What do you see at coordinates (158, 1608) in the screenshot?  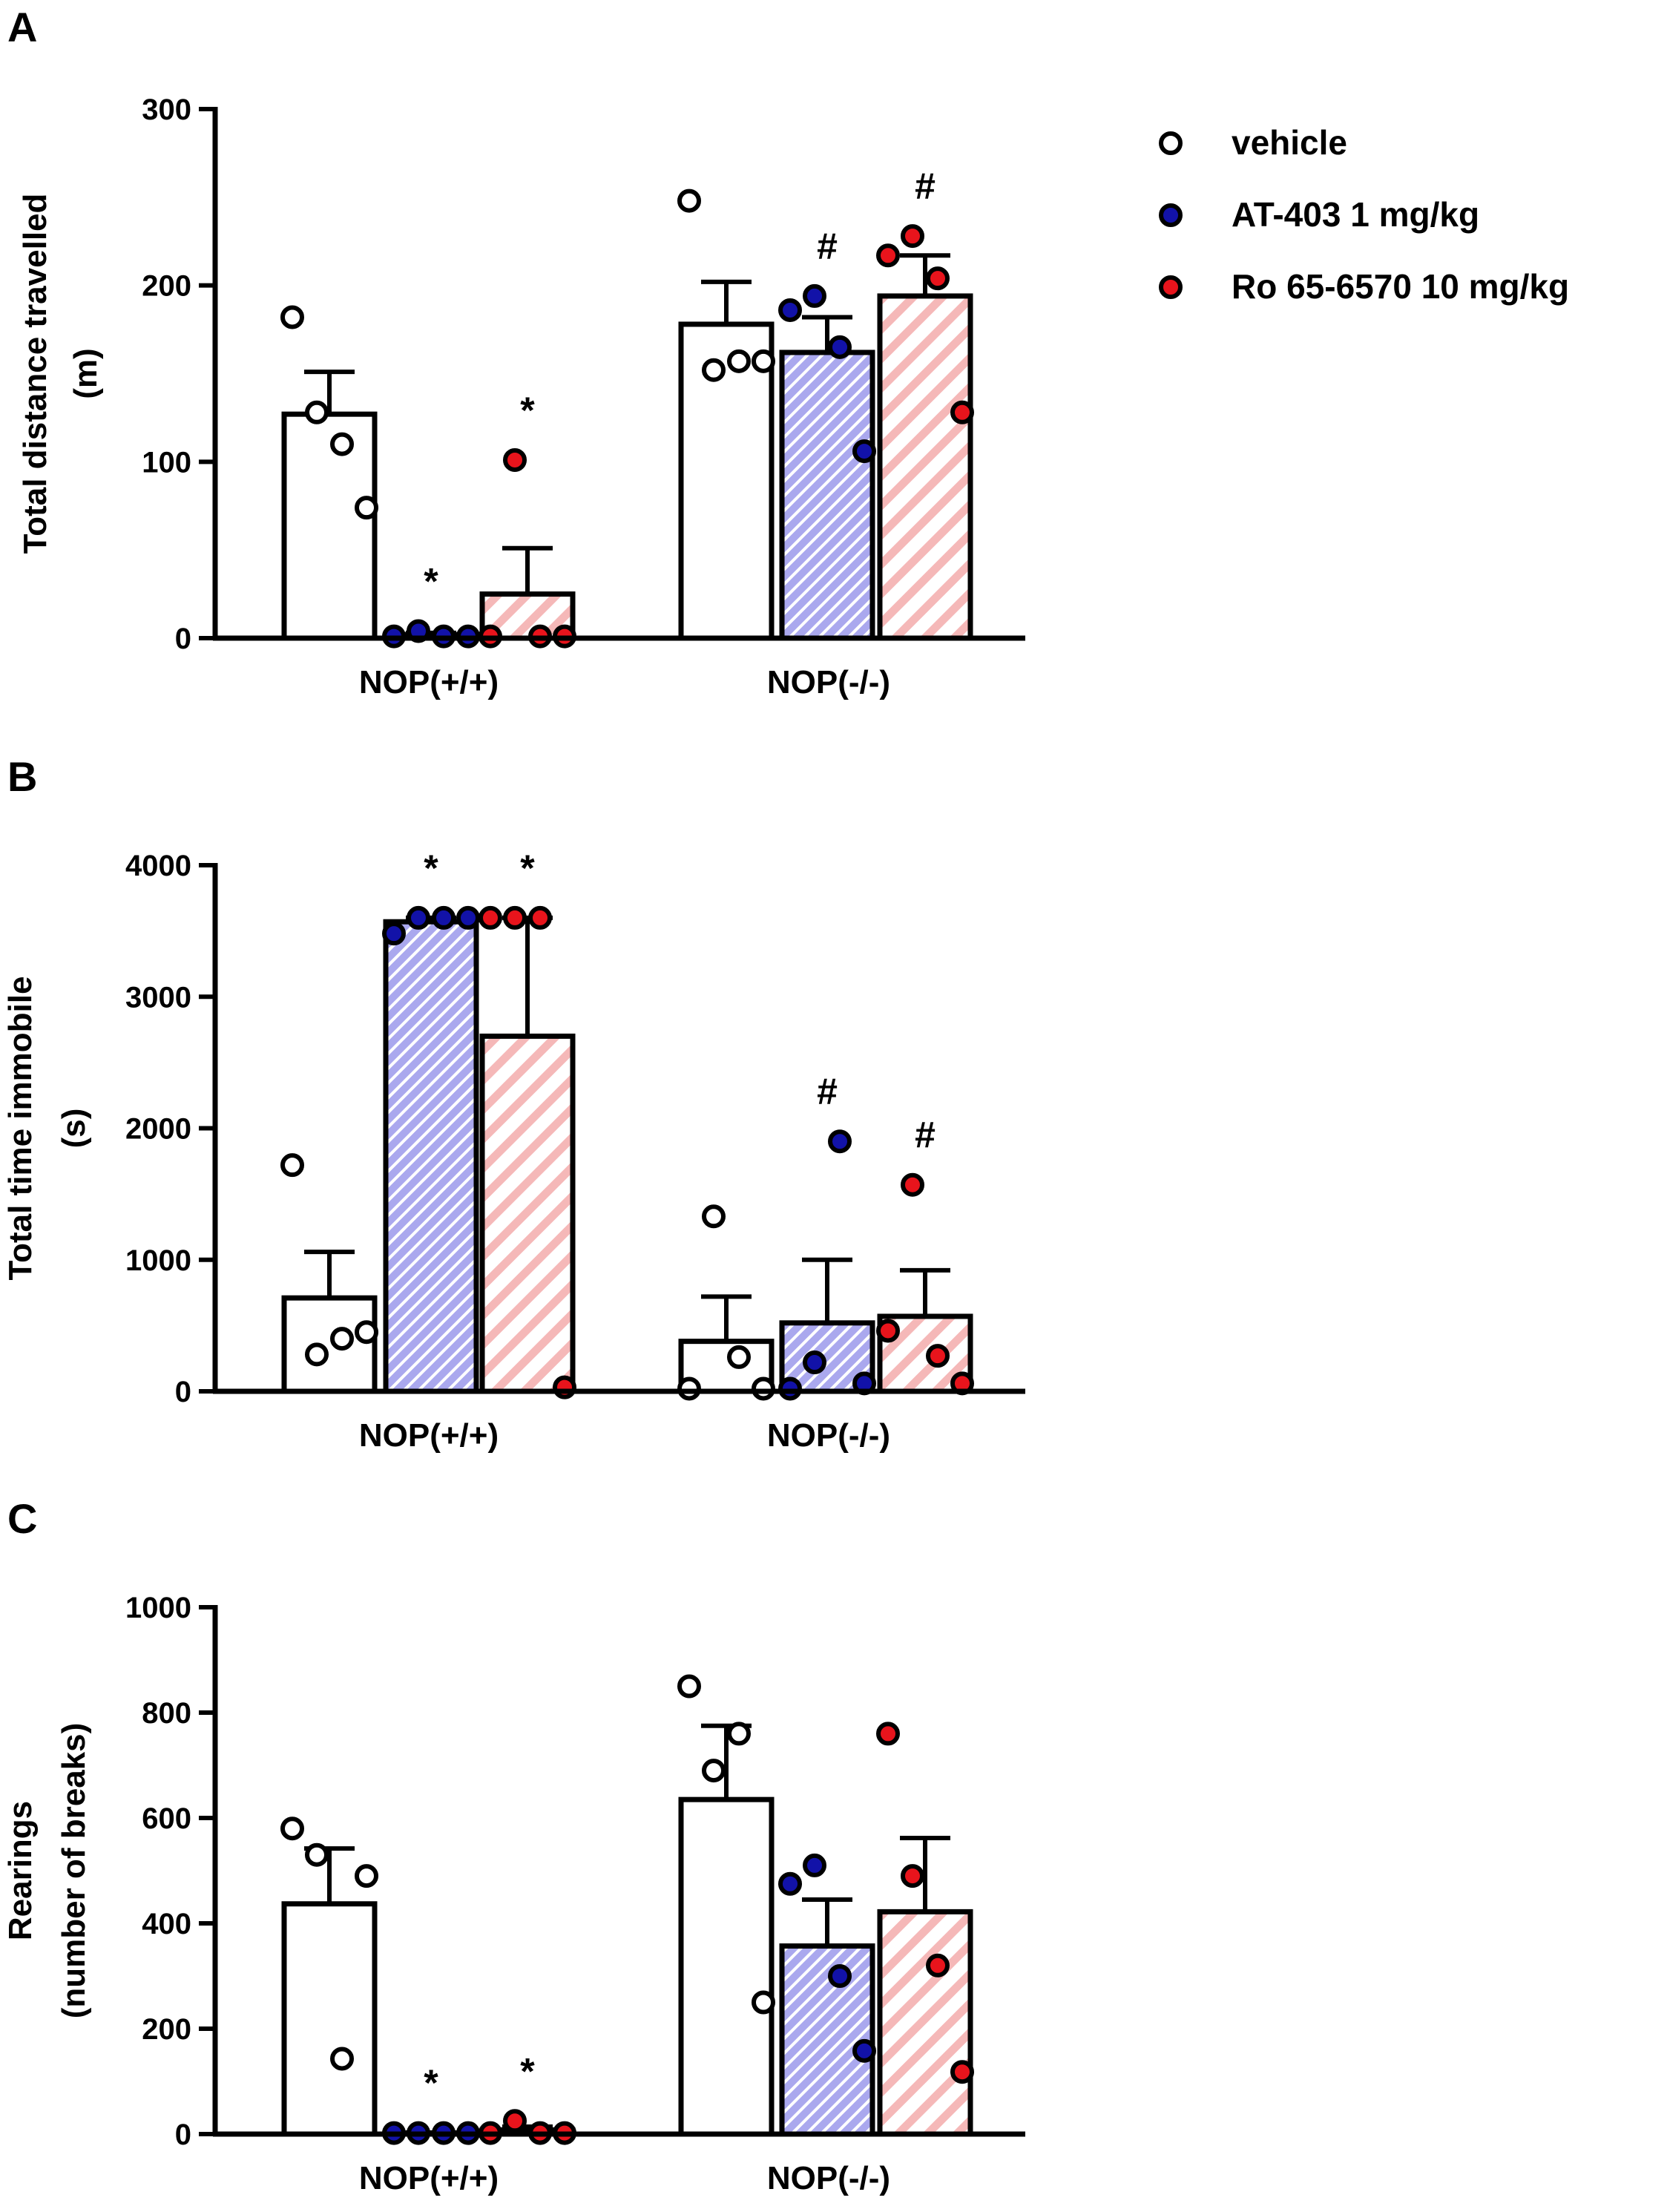 I see `panel-c-y-tick-label: 1000` at bounding box center [158, 1608].